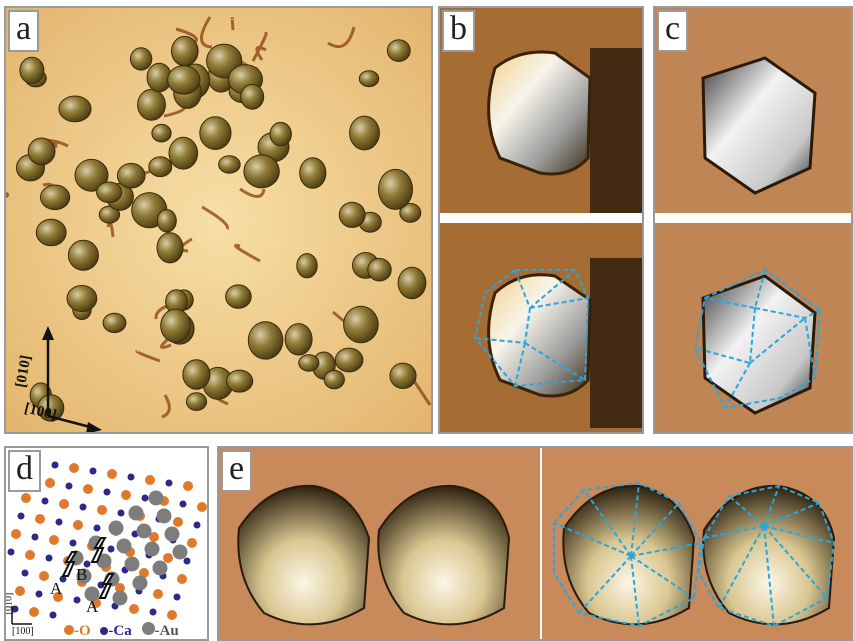  Describe the element at coordinates (757, 339) in the screenshot. I see `facet-outline-c` at that location.